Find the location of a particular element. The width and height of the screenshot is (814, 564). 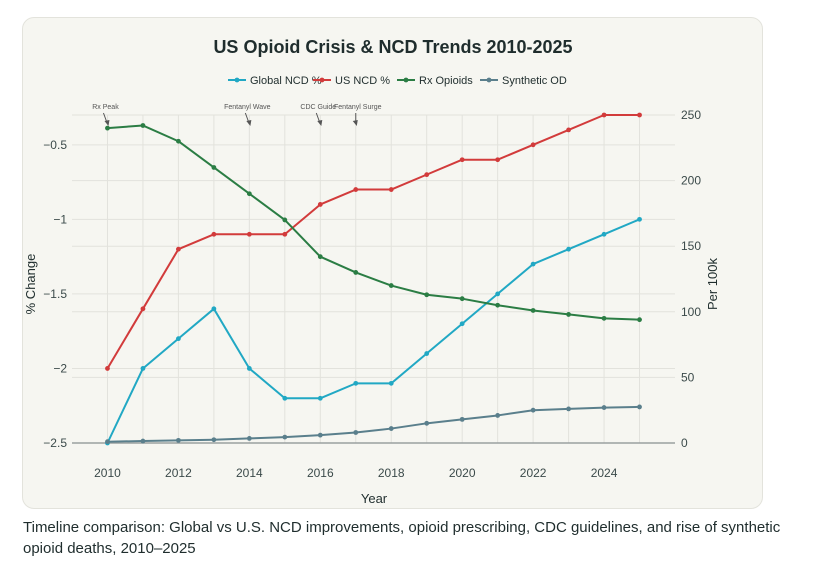

y2-tick-label: 250 is located at coordinates (691, 115).